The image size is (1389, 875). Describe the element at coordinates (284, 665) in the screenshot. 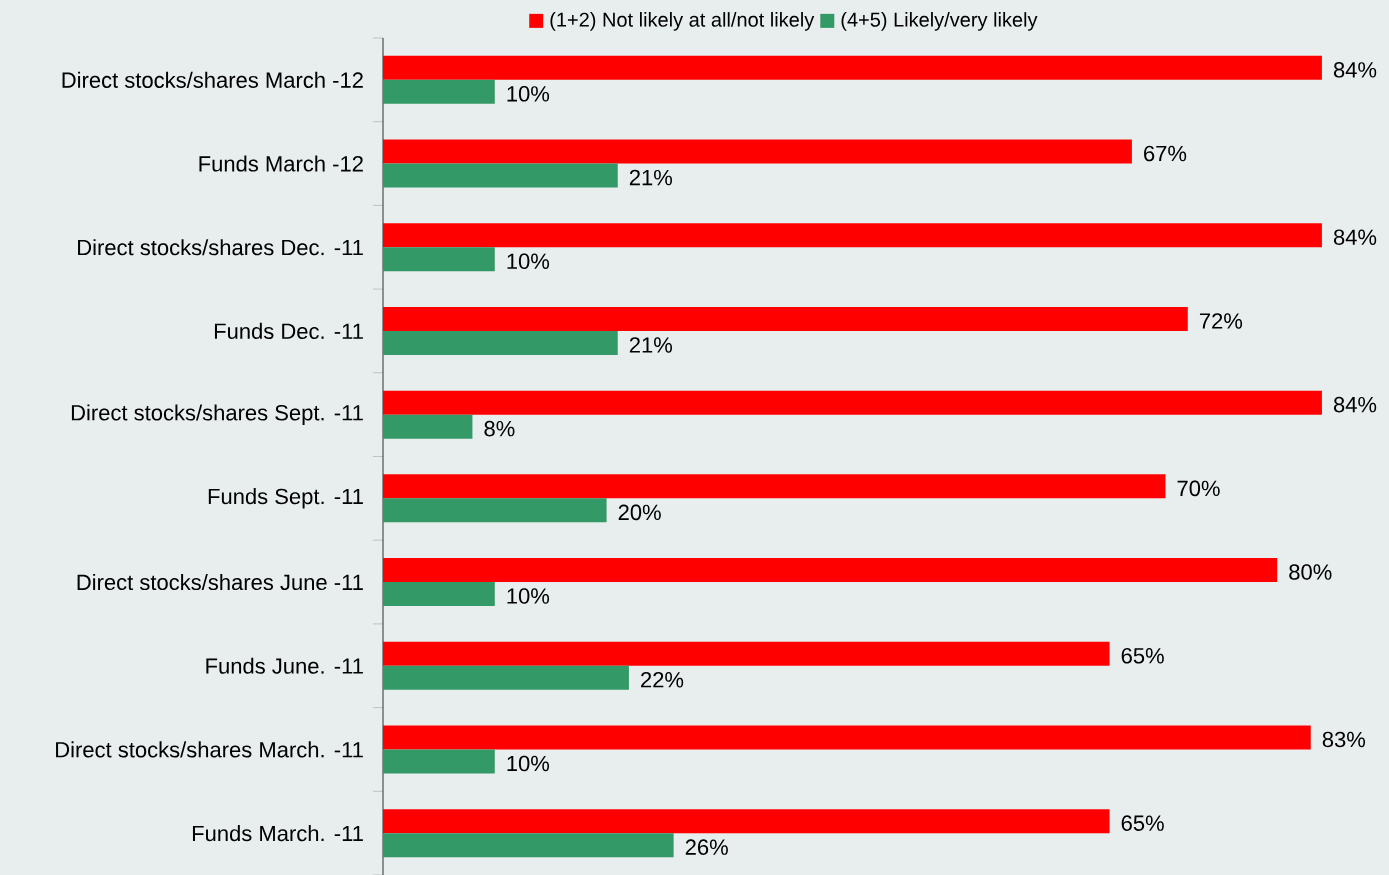

I see `y-tick-label: Funds June. -11` at that location.